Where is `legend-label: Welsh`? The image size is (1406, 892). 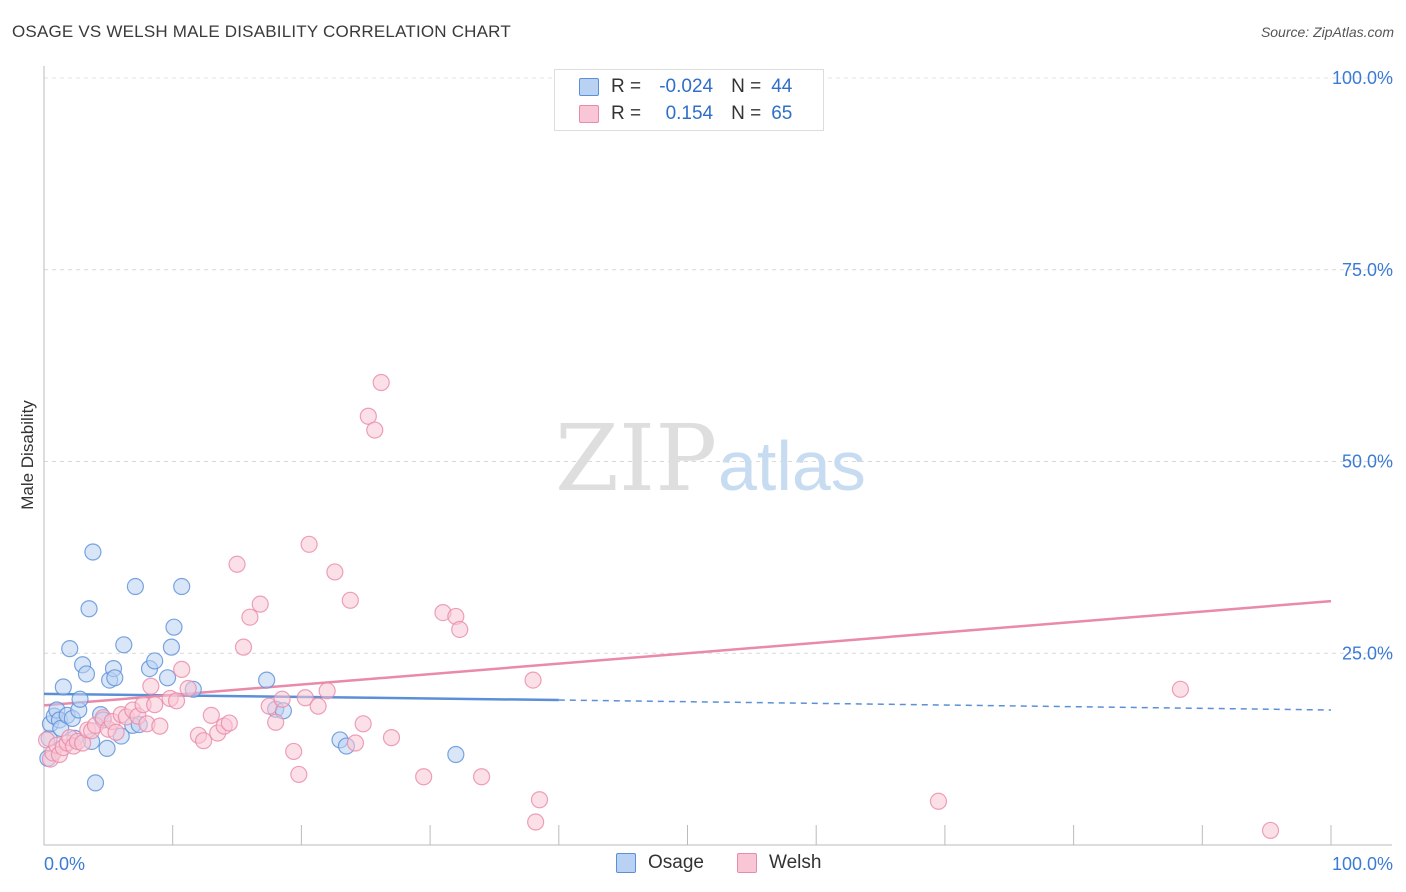
legend-label: Welsh is located at coordinates (795, 862).